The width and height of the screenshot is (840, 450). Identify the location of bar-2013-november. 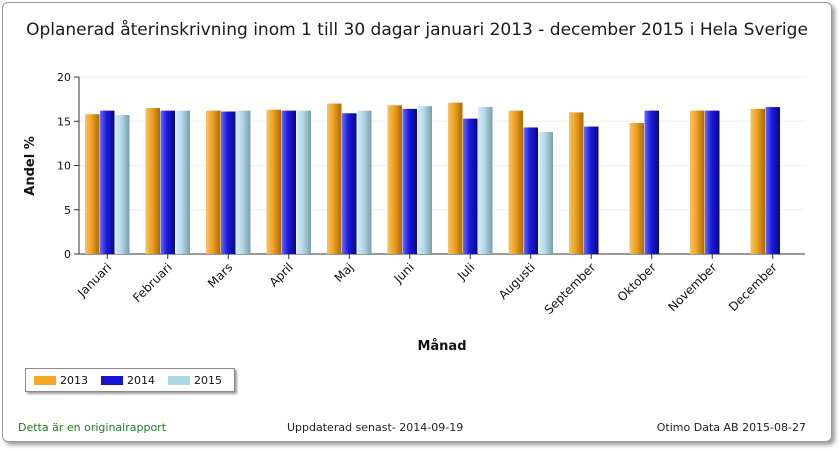
(697, 182).